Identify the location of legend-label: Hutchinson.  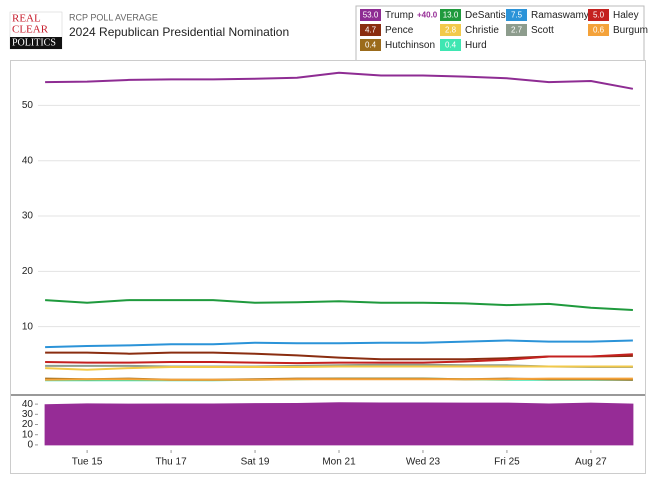
(410, 45).